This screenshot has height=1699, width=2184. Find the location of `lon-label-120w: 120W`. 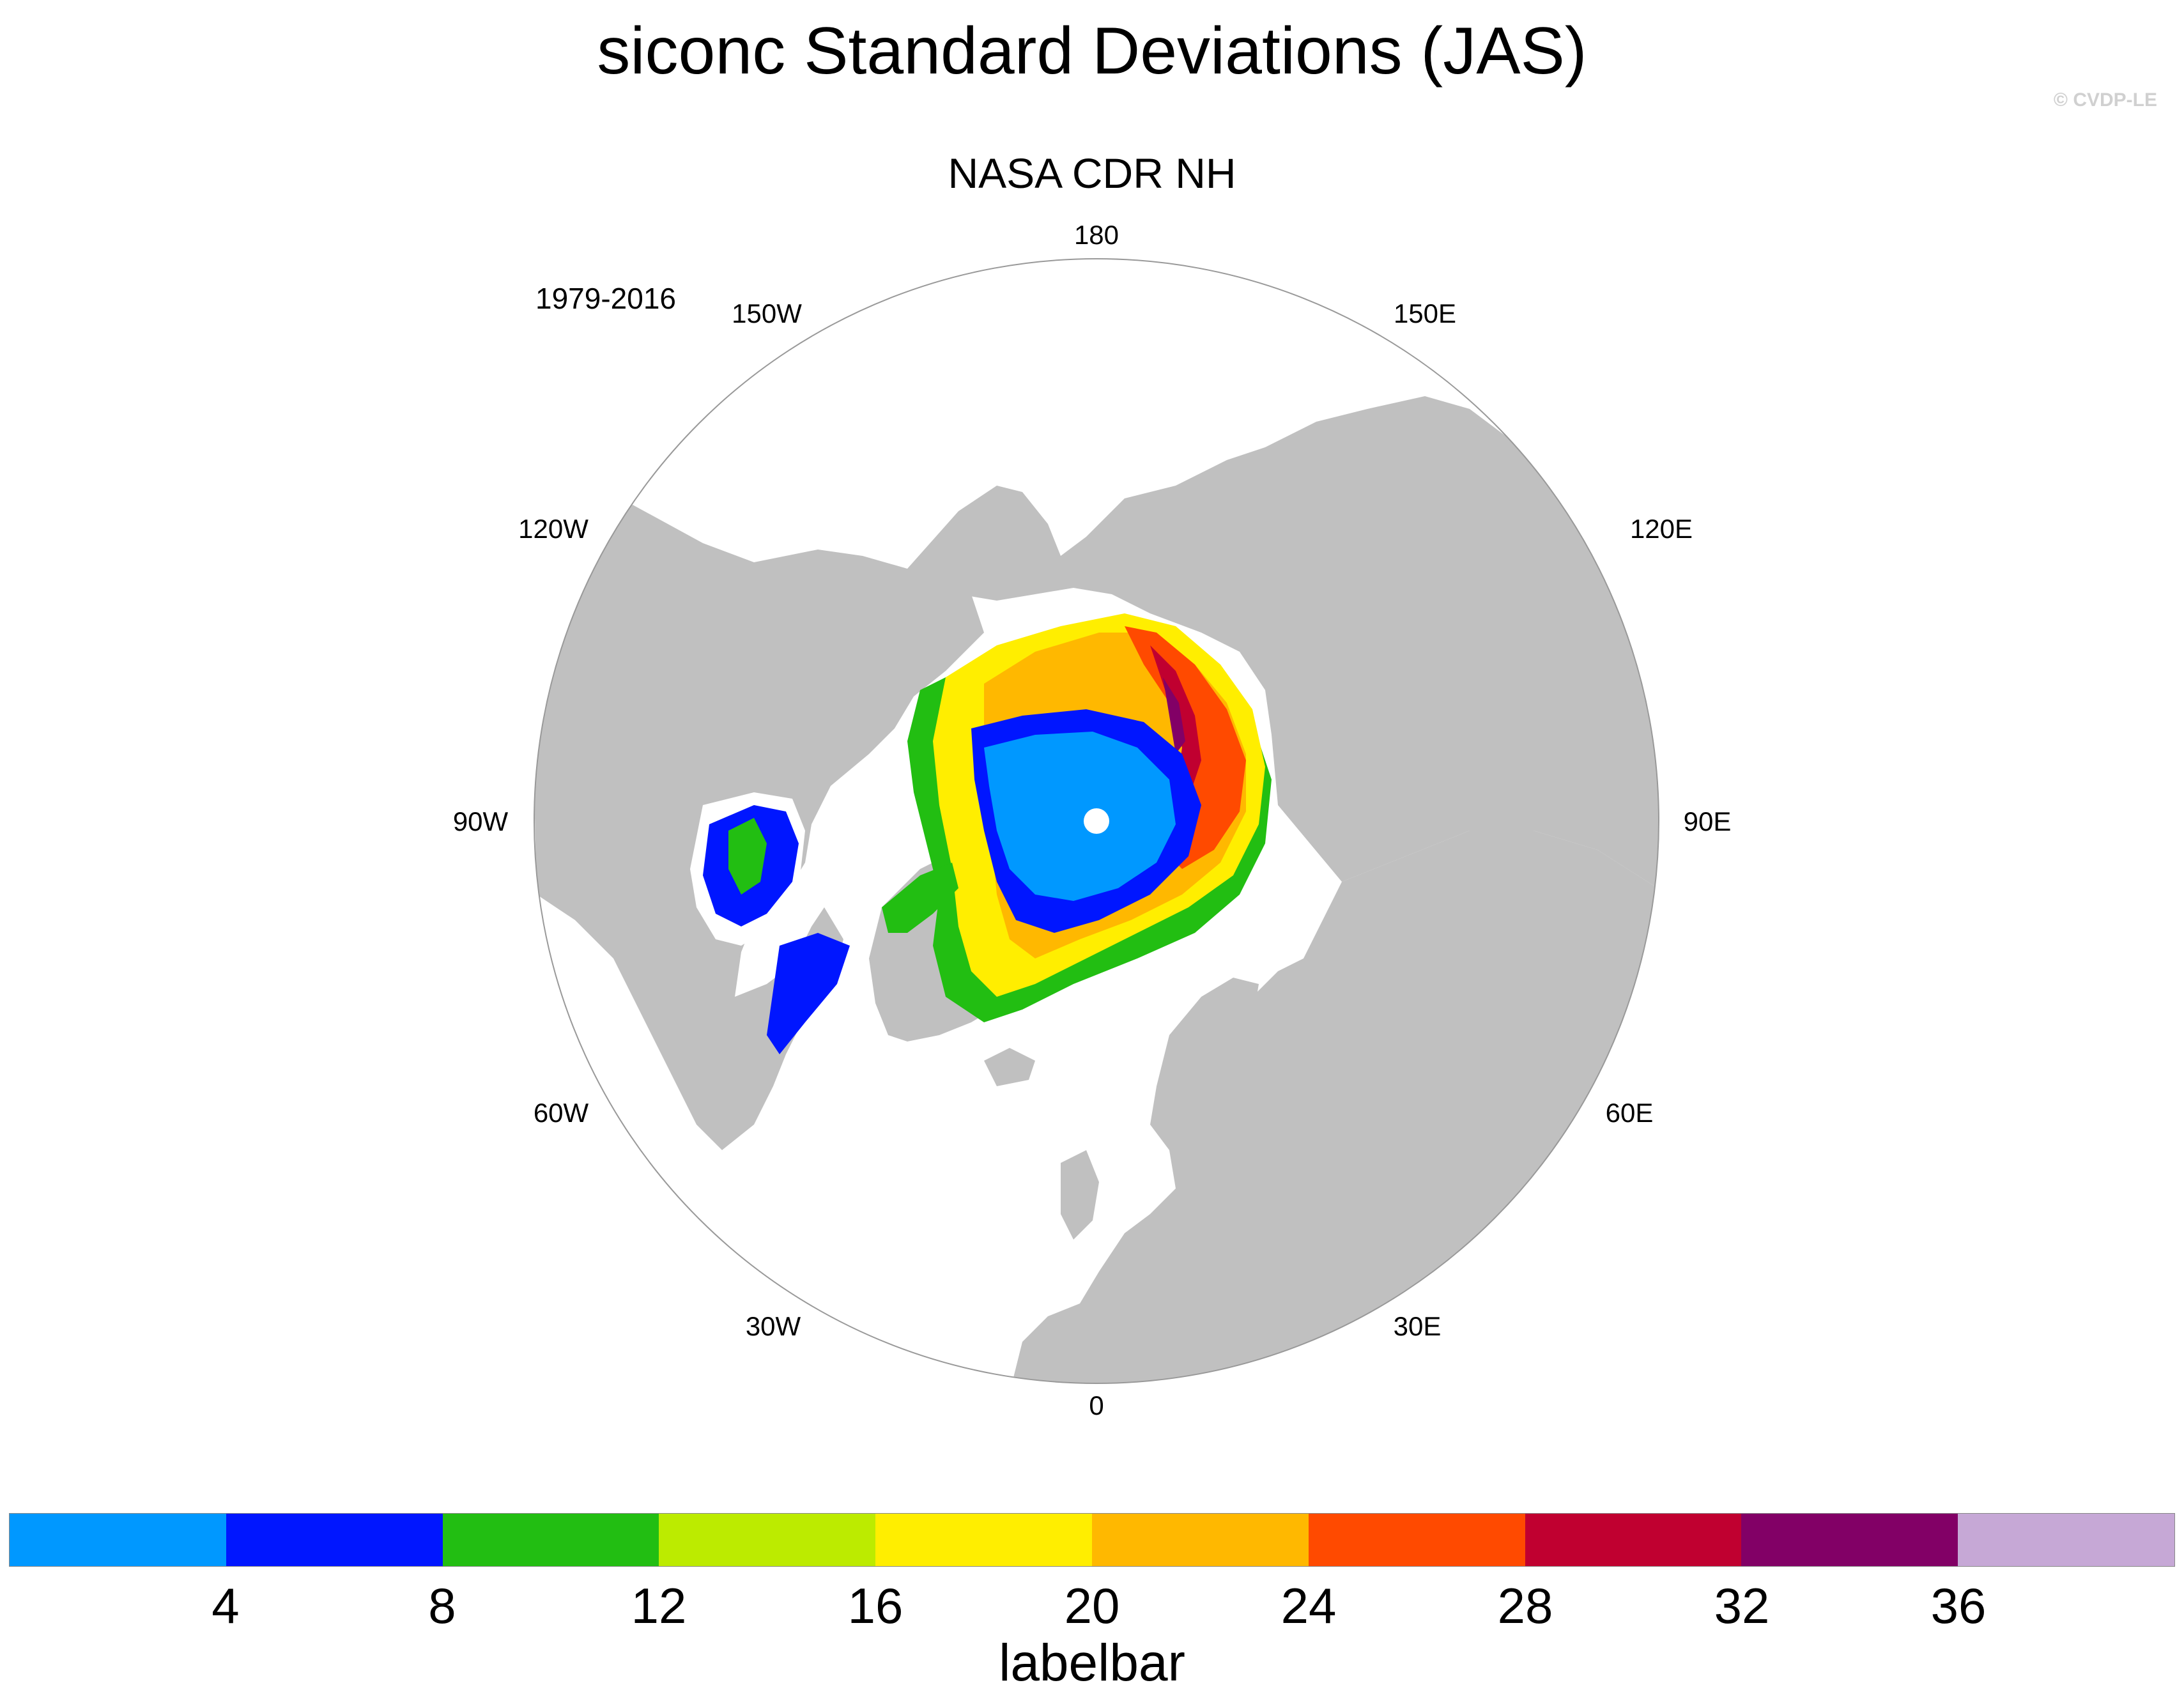

lon-label-120w: 120W is located at coordinates (553, 529).